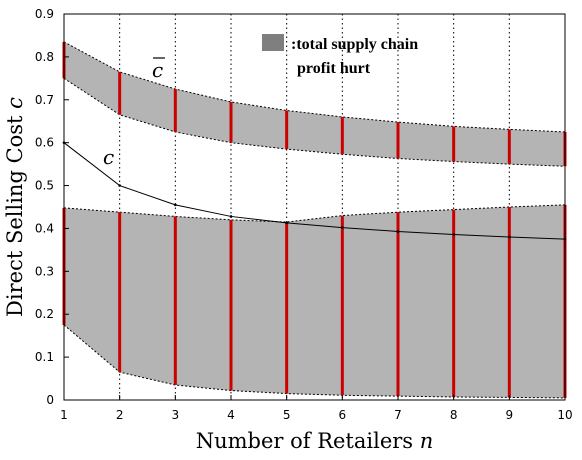 The height and width of the screenshot is (460, 582). What do you see at coordinates (564, 415) in the screenshot?
I see `x-tick-label: 10` at bounding box center [564, 415].